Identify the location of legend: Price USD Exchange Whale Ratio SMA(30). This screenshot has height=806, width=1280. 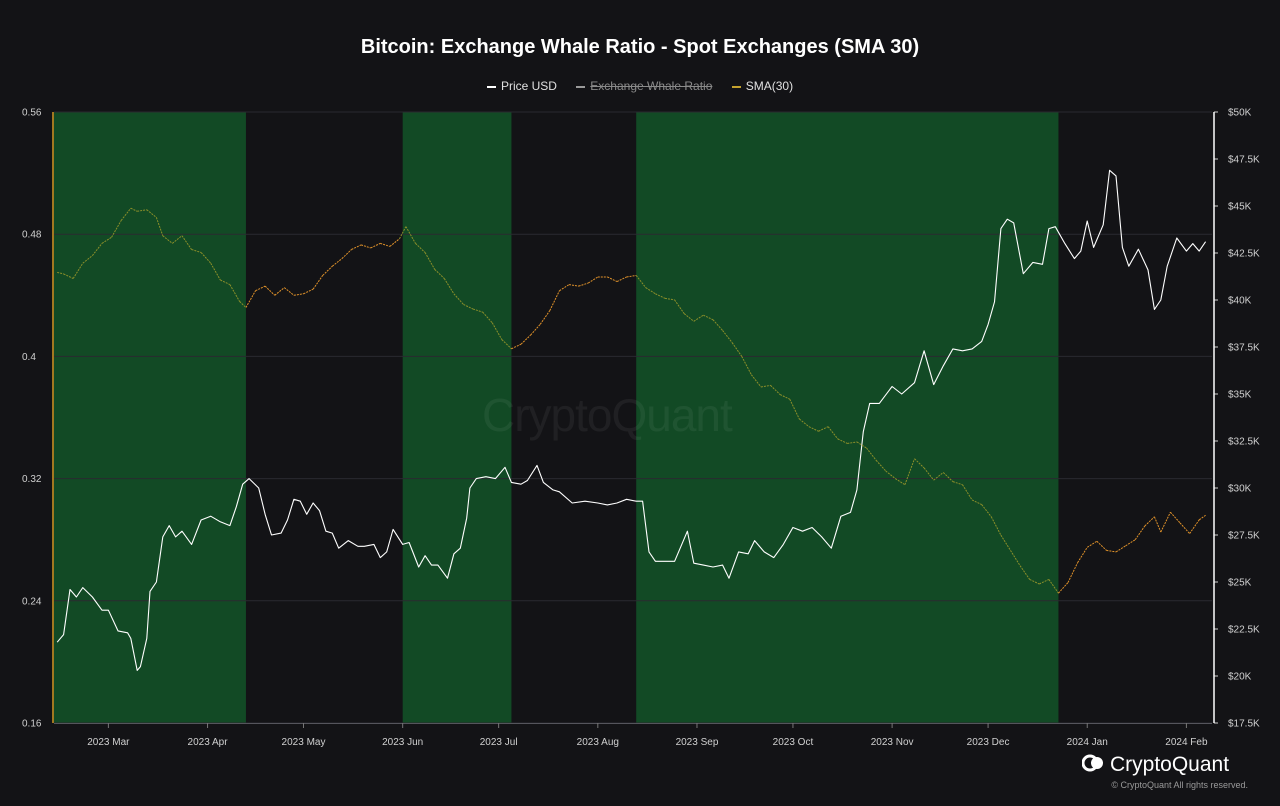
(640, 86).